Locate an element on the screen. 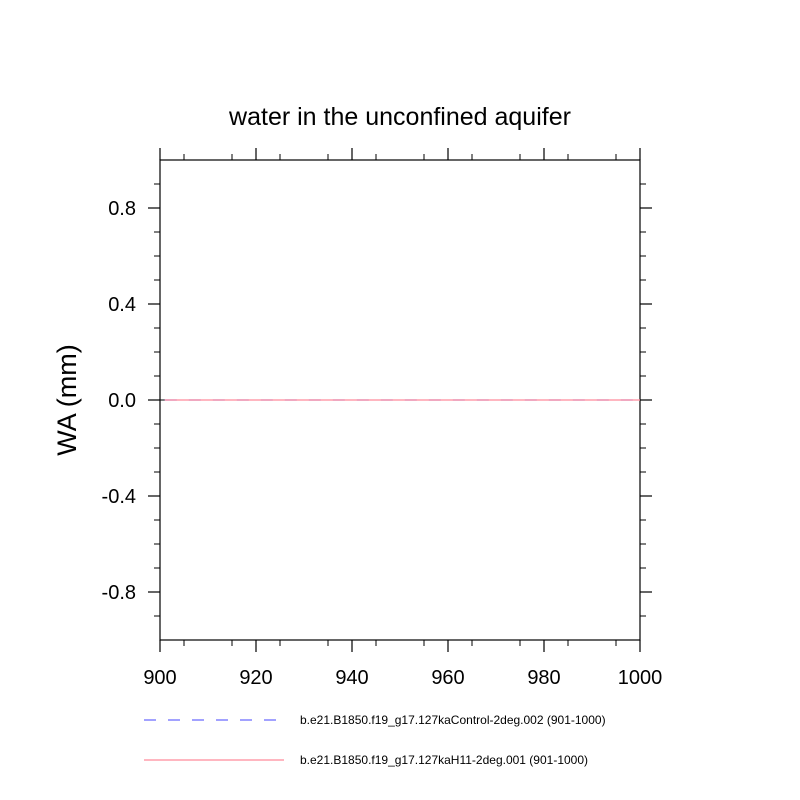  chart-title: water in the unconfined aquifer is located at coordinates (399, 117).